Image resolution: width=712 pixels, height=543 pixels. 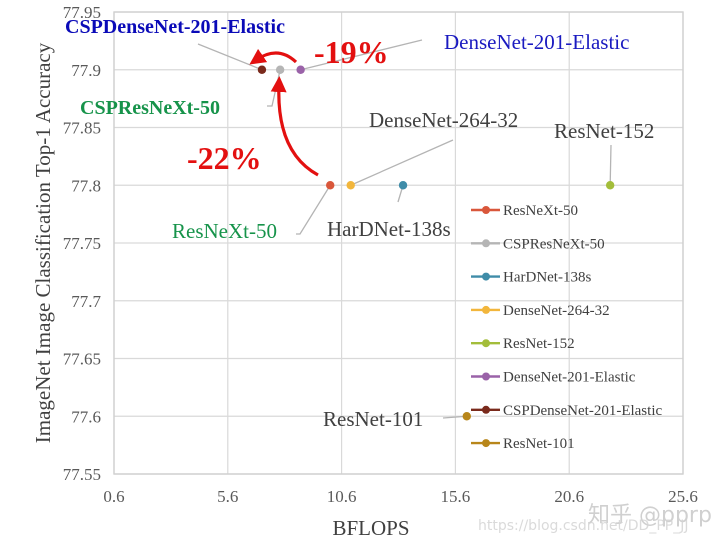 What do you see at coordinates (582, 411) in the screenshot?
I see `legend-label: CSPDenseNet-201-Elastic` at bounding box center [582, 411].